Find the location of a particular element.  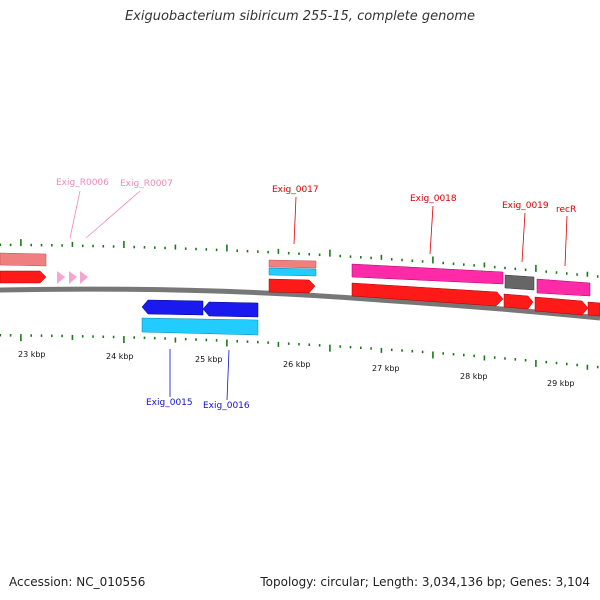

gene-label-exig-0017: Exig_0017 is located at coordinates (295, 190).